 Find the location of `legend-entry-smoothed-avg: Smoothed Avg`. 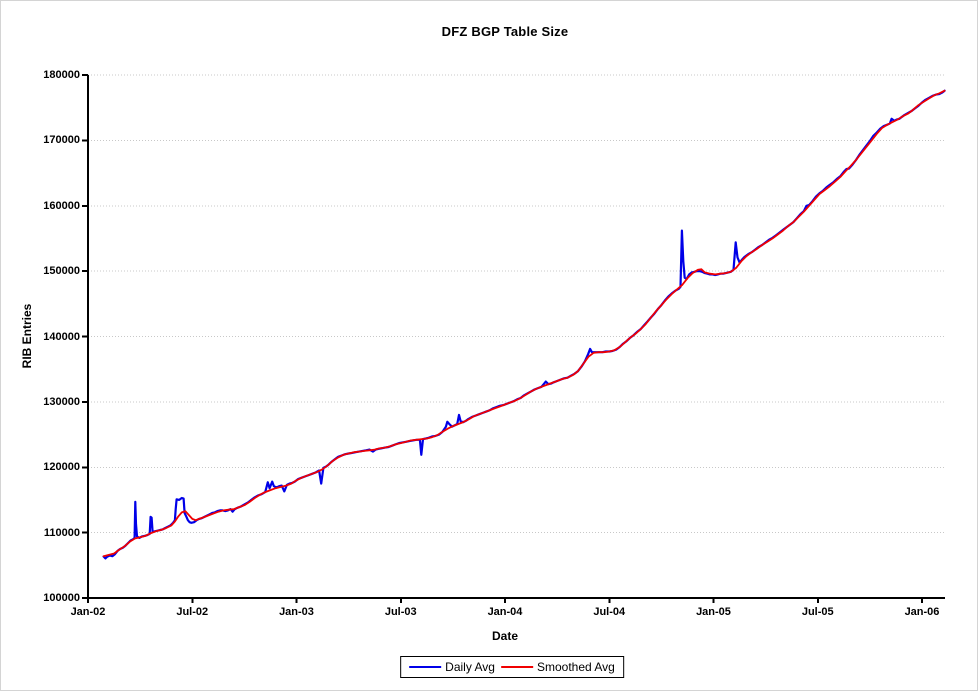

legend-entry-smoothed-avg: Smoothed Avg is located at coordinates (557, 667).